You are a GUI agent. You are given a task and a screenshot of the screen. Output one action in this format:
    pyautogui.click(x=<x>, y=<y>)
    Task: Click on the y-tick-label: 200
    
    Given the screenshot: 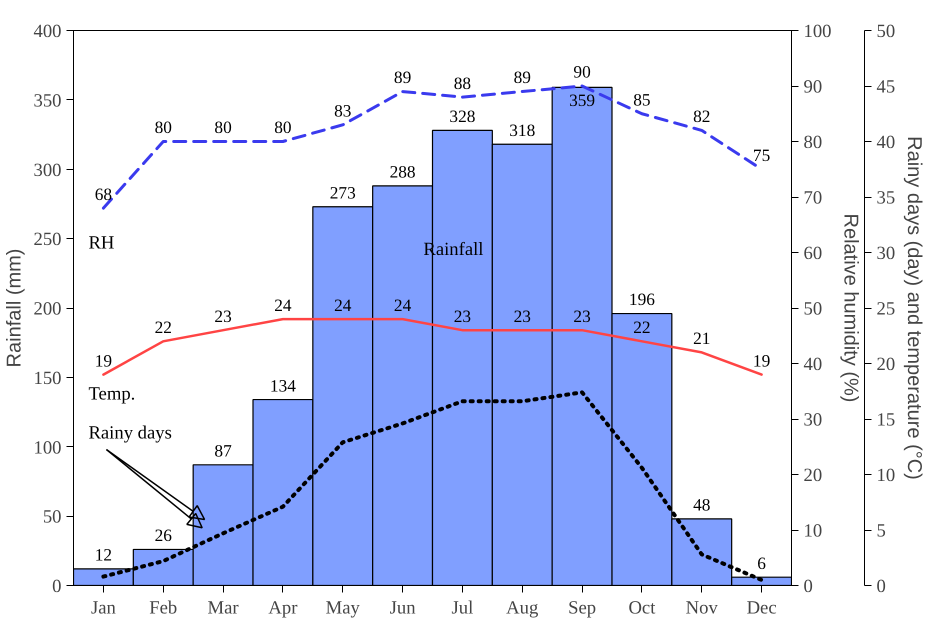 What is the action you would take?
    pyautogui.click(x=48, y=309)
    